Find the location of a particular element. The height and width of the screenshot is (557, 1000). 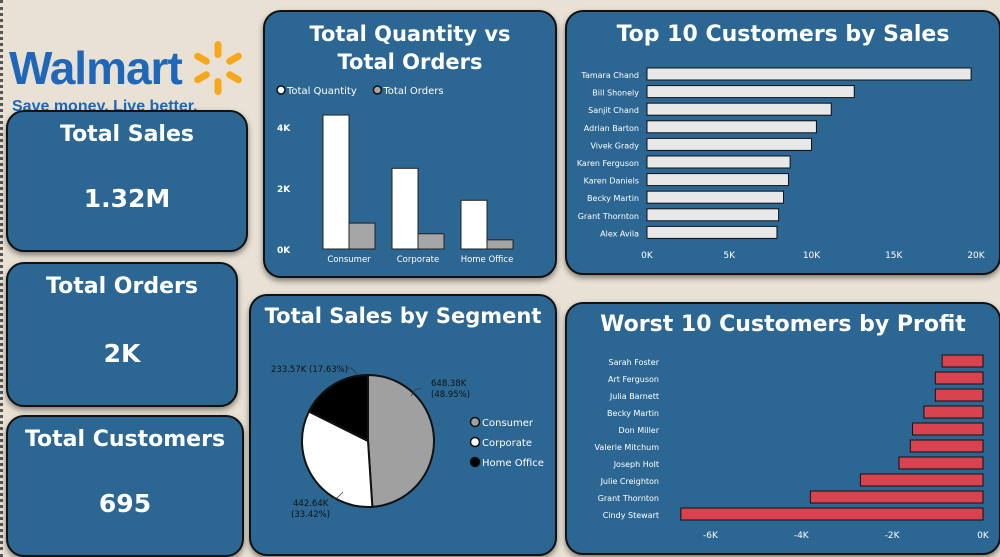

kpi-total-orders: Total Orders 2K is located at coordinates (122, 334).